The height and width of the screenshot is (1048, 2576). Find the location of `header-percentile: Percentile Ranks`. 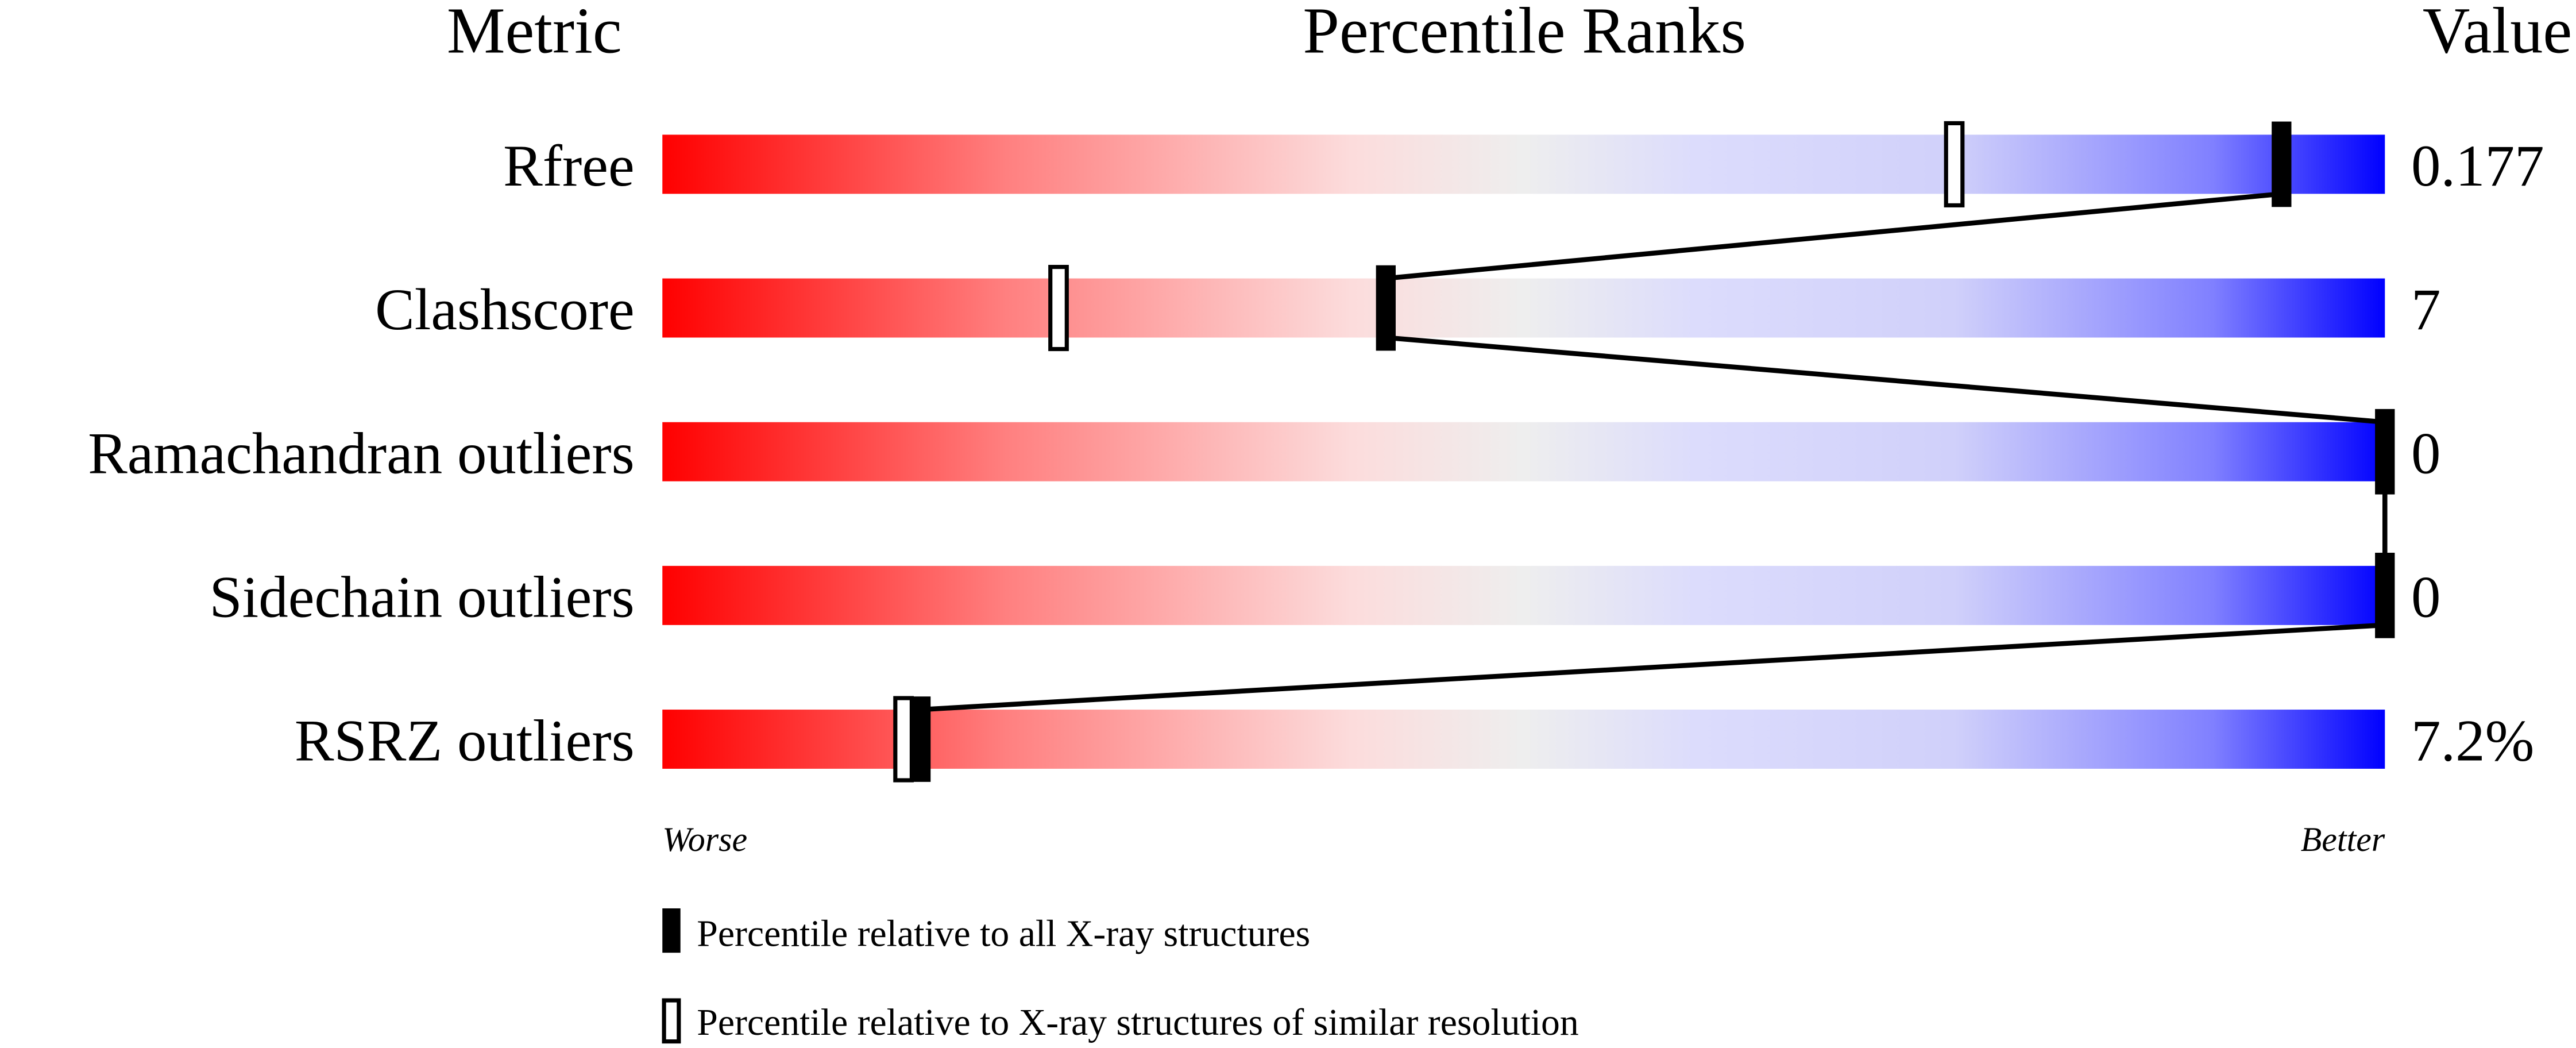

header-percentile: Percentile Ranks is located at coordinates (1524, 33).